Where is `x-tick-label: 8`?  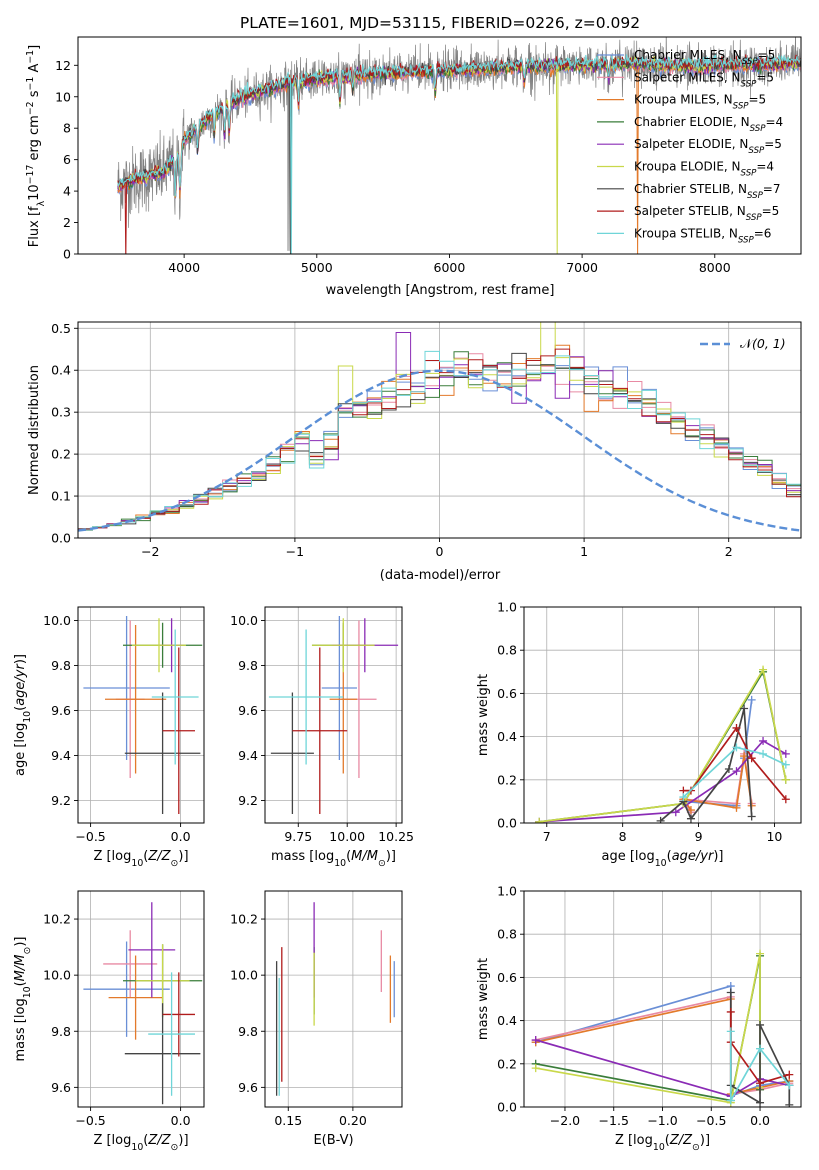
x-tick-label: 8 is located at coordinates (623, 836).